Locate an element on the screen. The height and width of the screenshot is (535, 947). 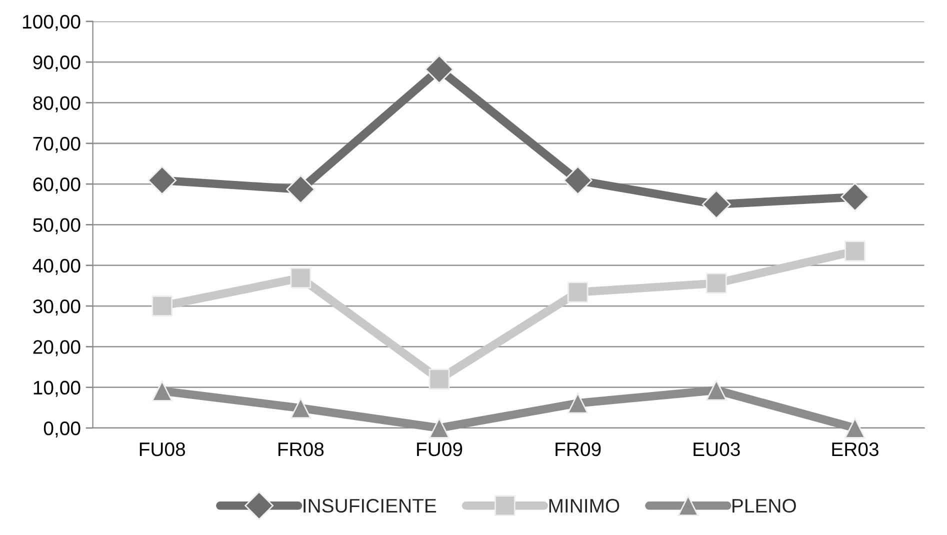
x-tick-label: FU09 is located at coordinates (439, 449).